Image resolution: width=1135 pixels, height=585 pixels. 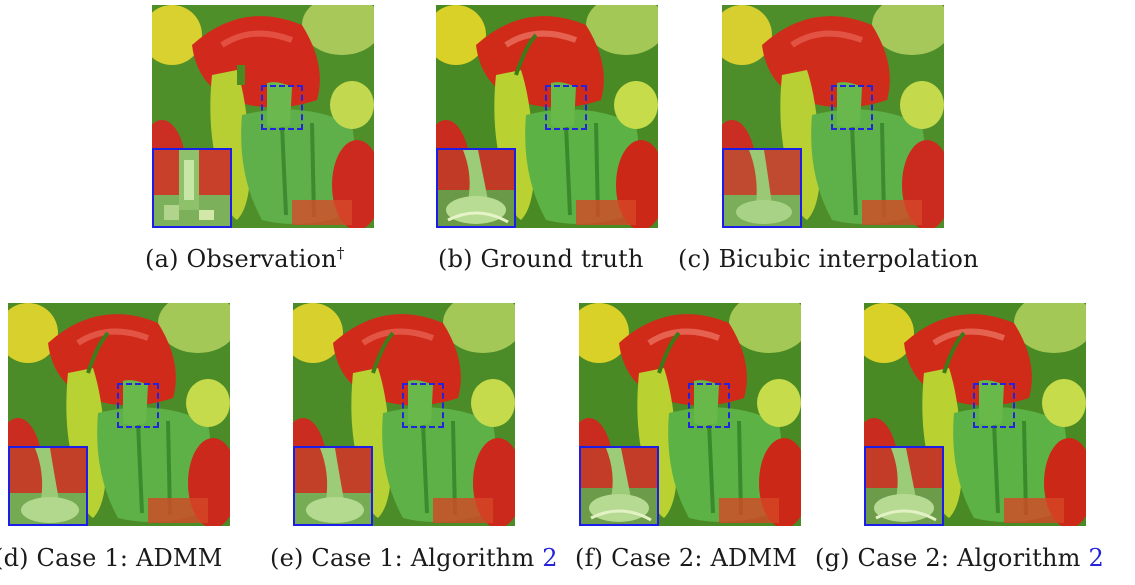 I want to click on image-case2-admm, so click(x=690, y=414).